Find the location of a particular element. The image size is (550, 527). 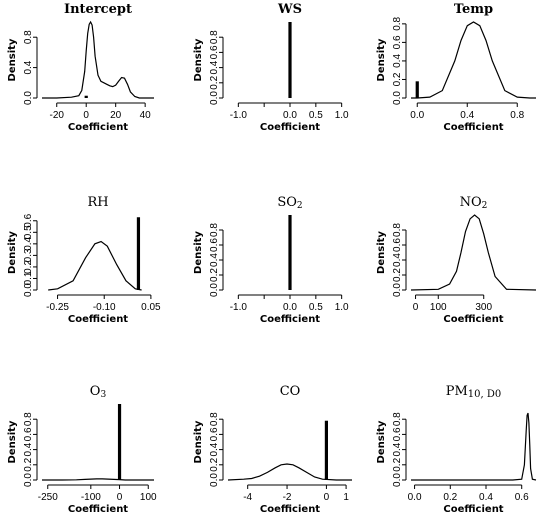

y-tick-label: 0.3 is located at coordinates (28, 255).